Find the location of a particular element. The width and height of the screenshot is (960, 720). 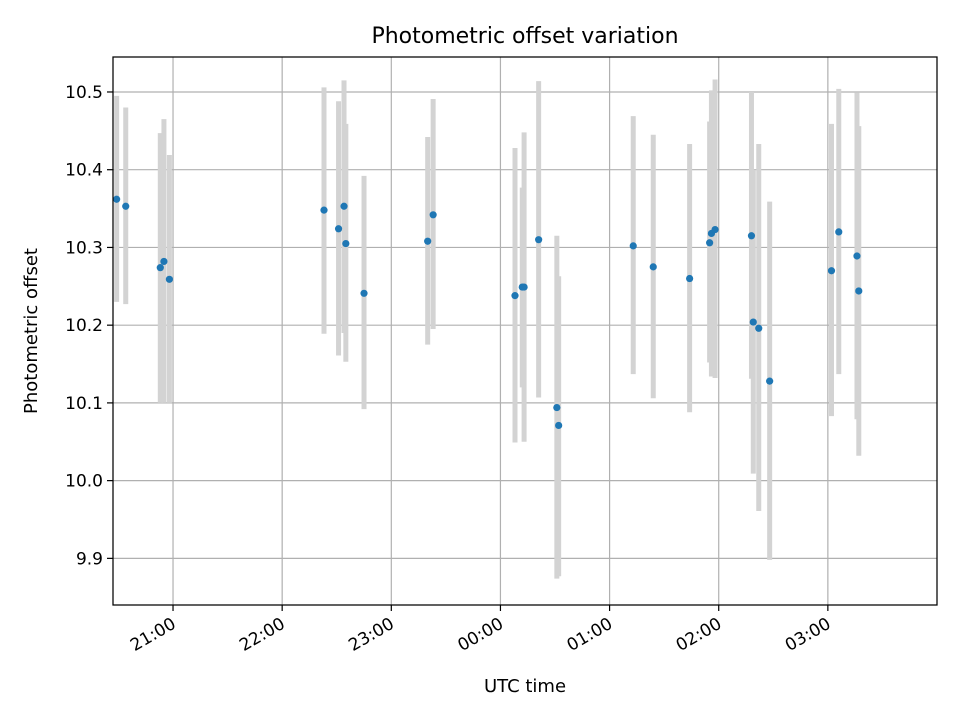

x-axis-label: UTC time is located at coordinates (525, 686).